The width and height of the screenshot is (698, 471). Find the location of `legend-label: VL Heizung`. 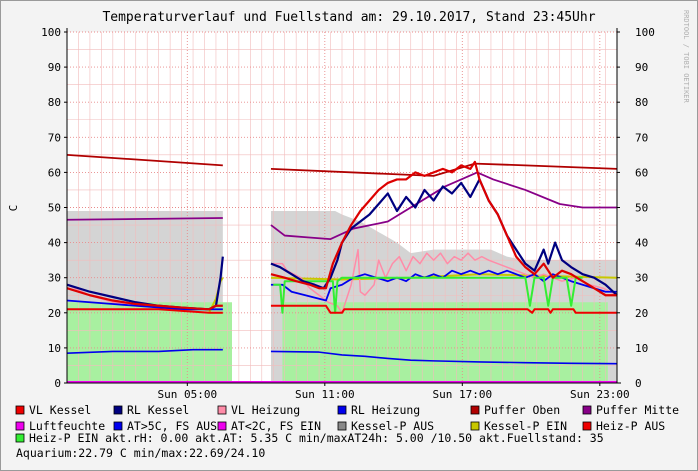

legend-label: VL Heizung is located at coordinates (265, 410).